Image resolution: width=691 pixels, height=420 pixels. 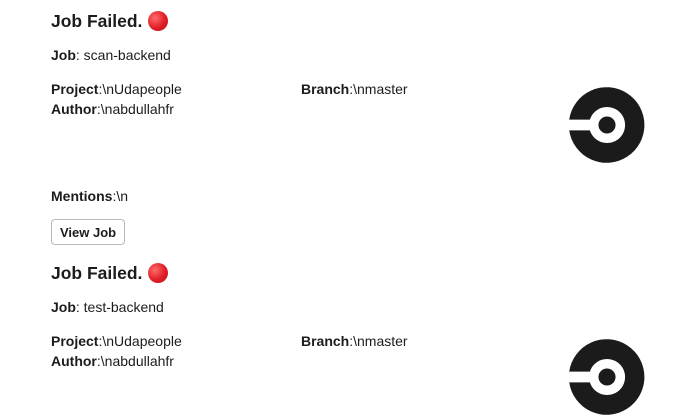 What do you see at coordinates (361, 307) in the screenshot?
I see `job-line: Job: test-backend` at bounding box center [361, 307].